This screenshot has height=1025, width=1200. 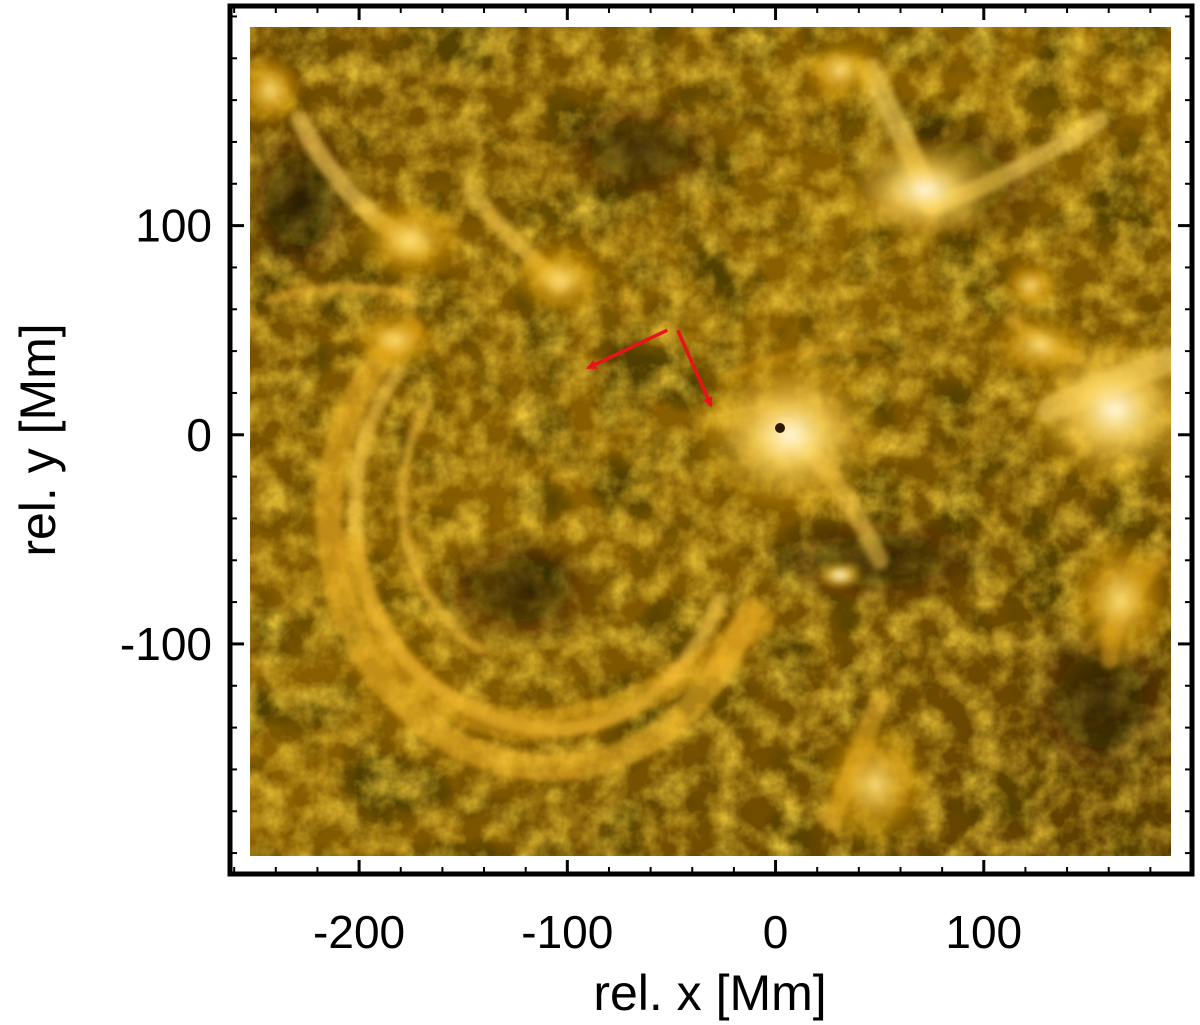 What do you see at coordinates (709, 993) in the screenshot?
I see `x-axis-title: rel. x [Mm]` at bounding box center [709, 993].